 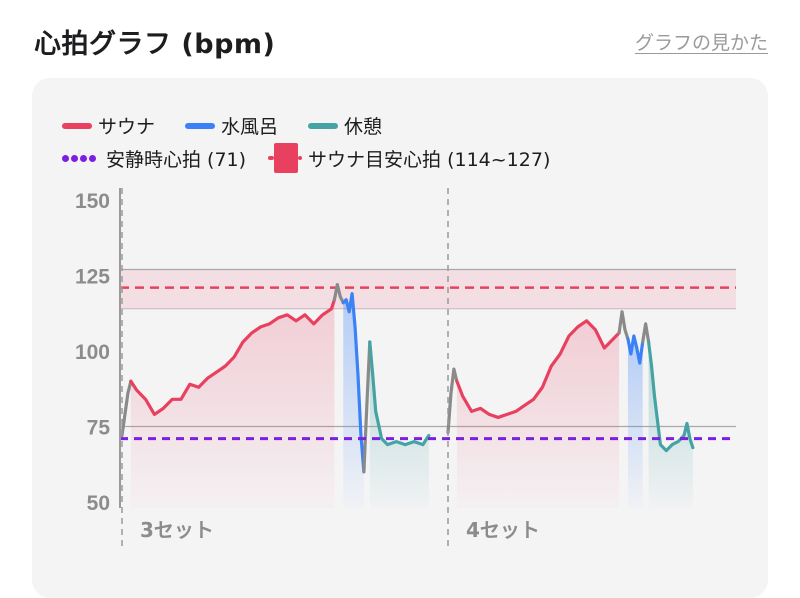 I want to click on y-tick-label: 50, so click(x=98, y=503).